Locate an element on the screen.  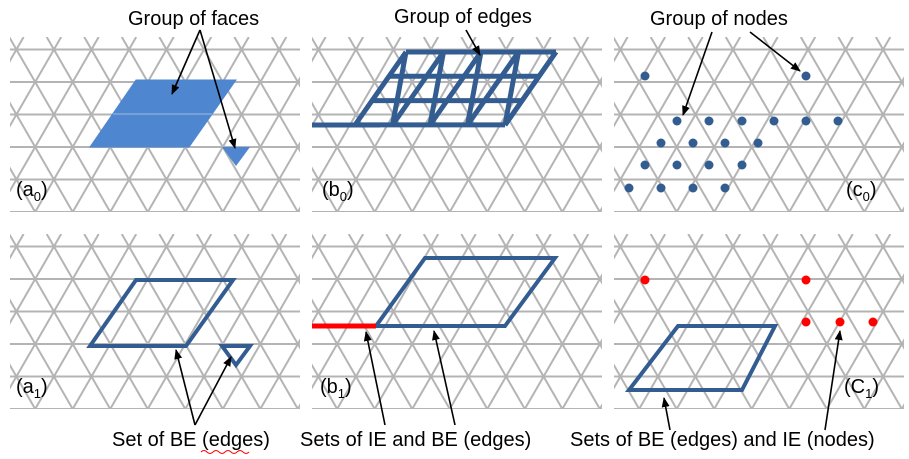
panel-b1 is located at coordinates (457, 321).